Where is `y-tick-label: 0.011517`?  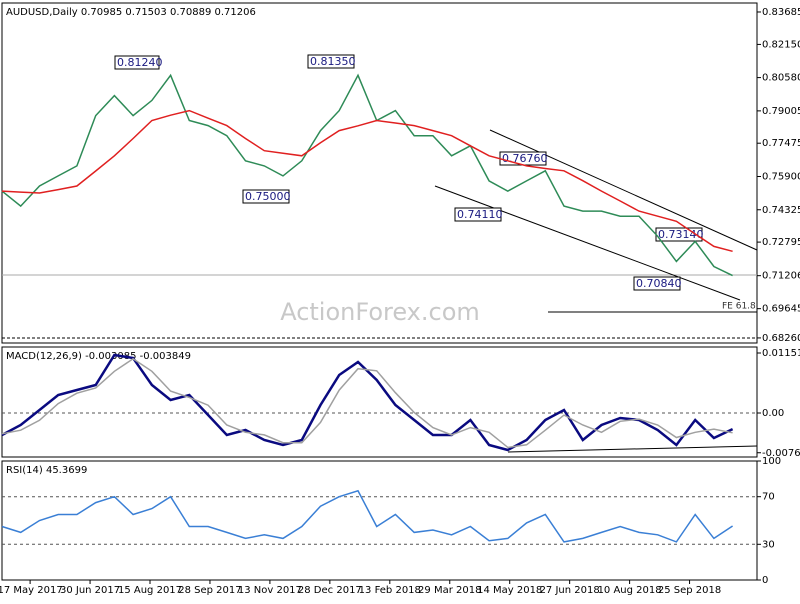 y-tick-label: 0.011517 is located at coordinates (781, 353).